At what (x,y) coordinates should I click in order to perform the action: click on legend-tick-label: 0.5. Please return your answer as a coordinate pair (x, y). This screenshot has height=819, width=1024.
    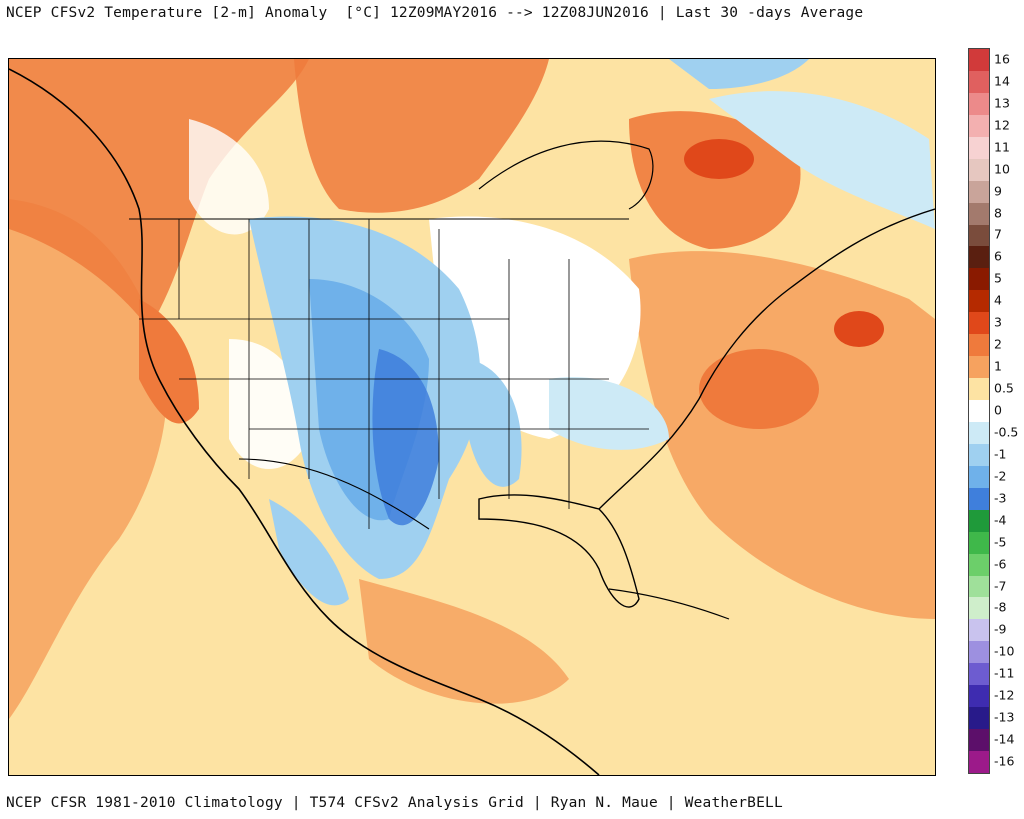
    Looking at the image, I should click on (1004, 388).